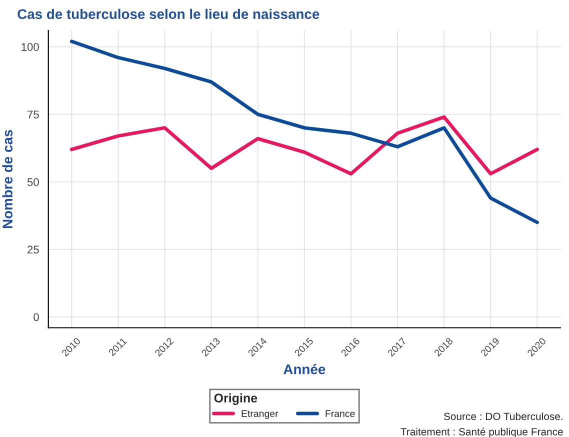 The image size is (569, 437). Describe the element at coordinates (7, 179) in the screenshot. I see `y-axis-title: Nombre de cas` at that location.